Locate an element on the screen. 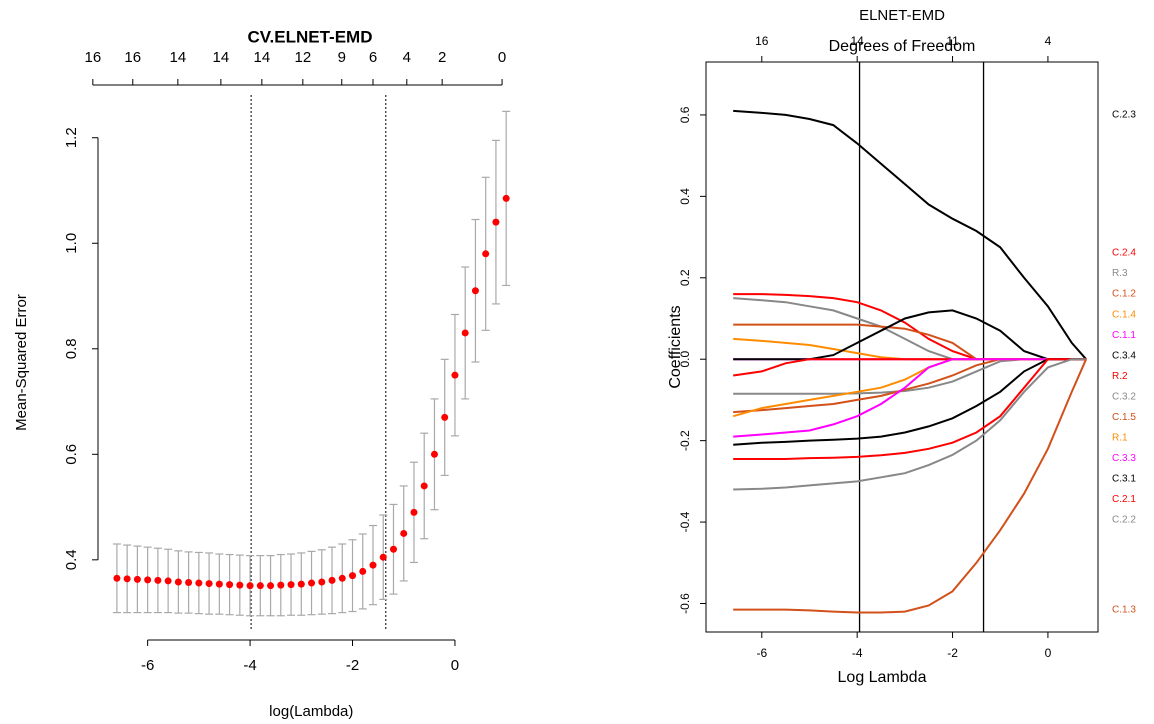 This screenshot has height=724, width=1154. chart-title: ELNET-EMD is located at coordinates (902, 15).